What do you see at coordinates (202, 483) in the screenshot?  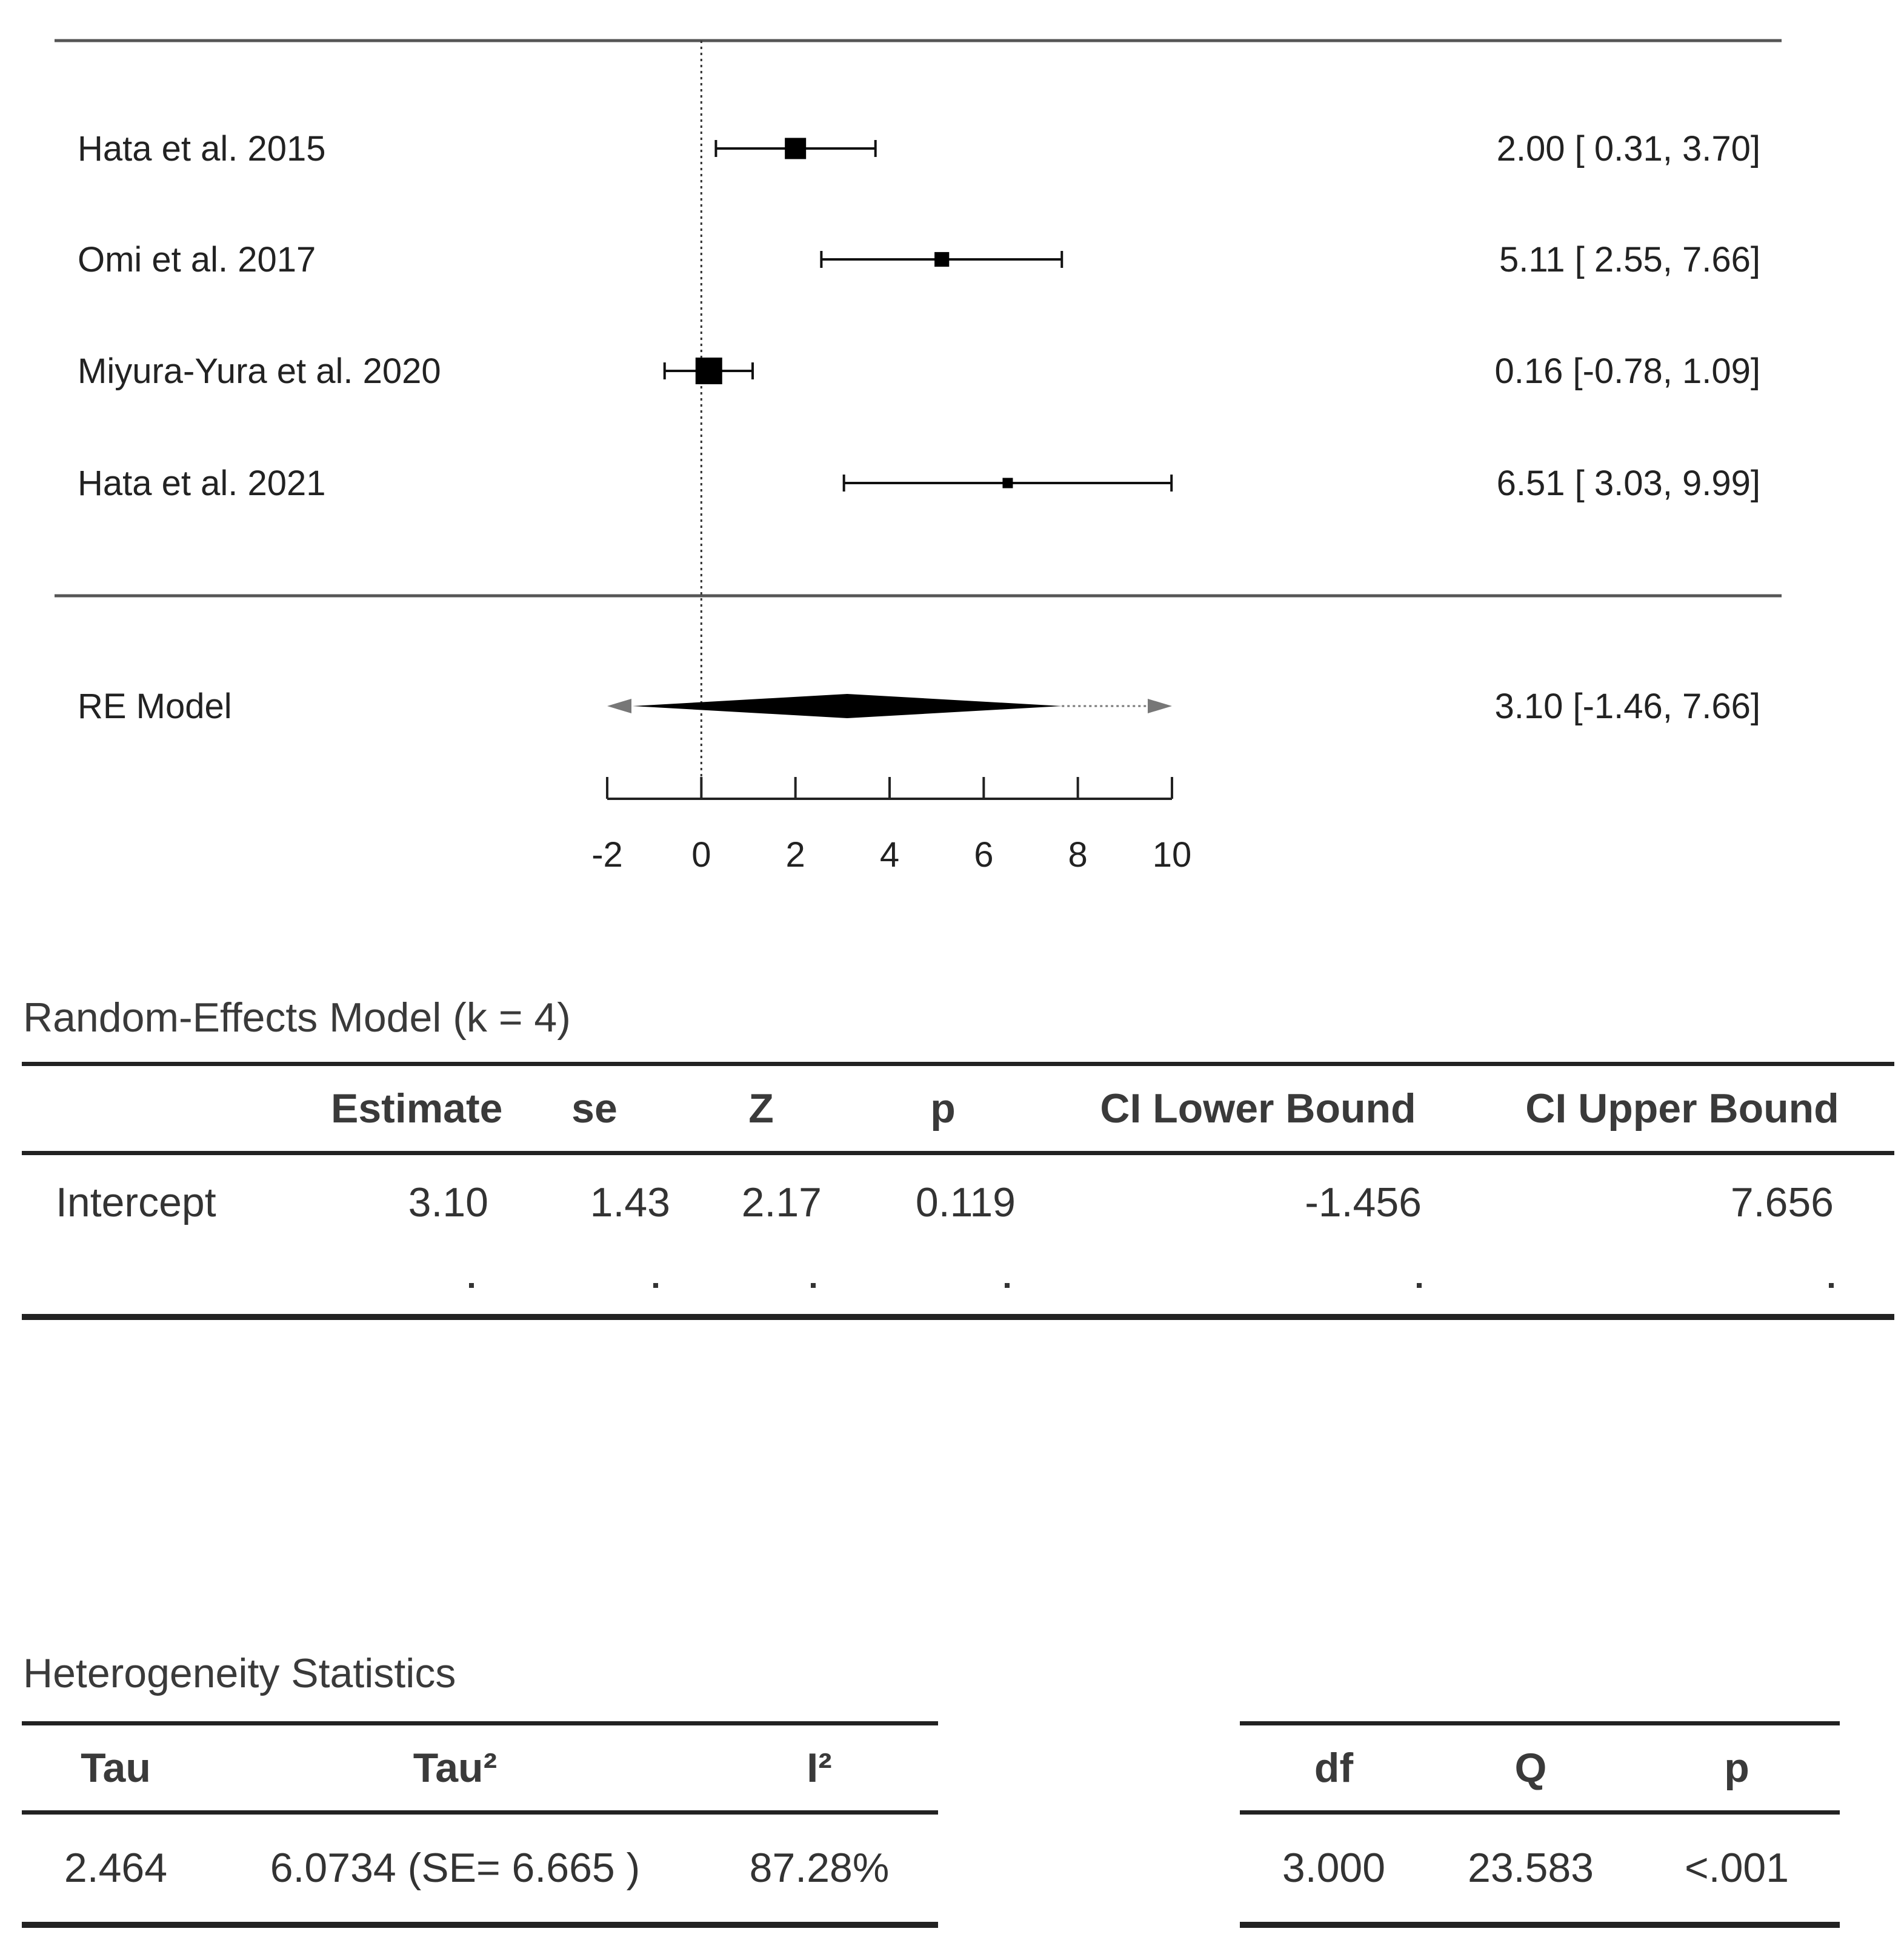 I see `study-label: Hata et al. 2021` at bounding box center [202, 483].